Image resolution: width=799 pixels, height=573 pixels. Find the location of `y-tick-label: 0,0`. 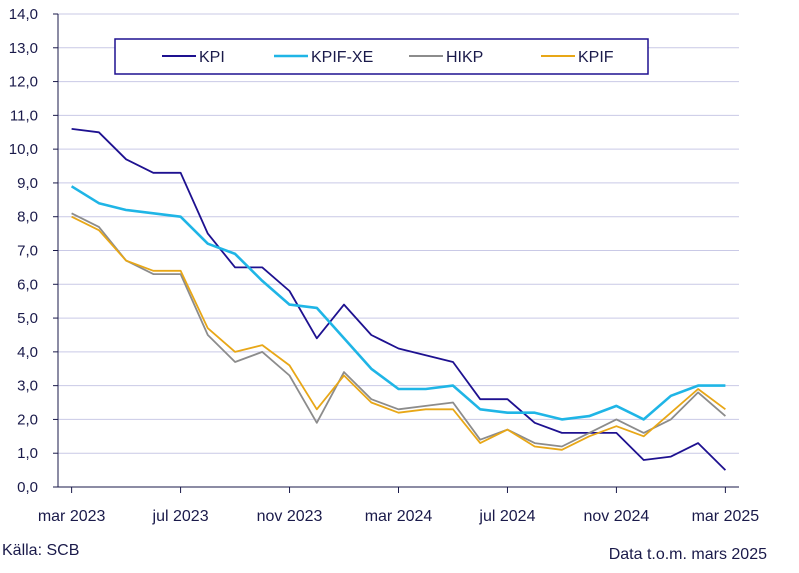

y-tick-label: 0,0 is located at coordinates (27, 487).